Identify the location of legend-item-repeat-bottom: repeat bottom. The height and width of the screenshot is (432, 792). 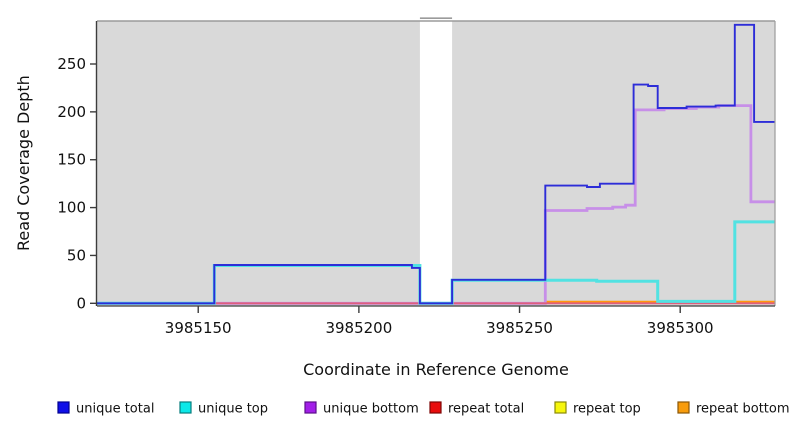
(733, 409).